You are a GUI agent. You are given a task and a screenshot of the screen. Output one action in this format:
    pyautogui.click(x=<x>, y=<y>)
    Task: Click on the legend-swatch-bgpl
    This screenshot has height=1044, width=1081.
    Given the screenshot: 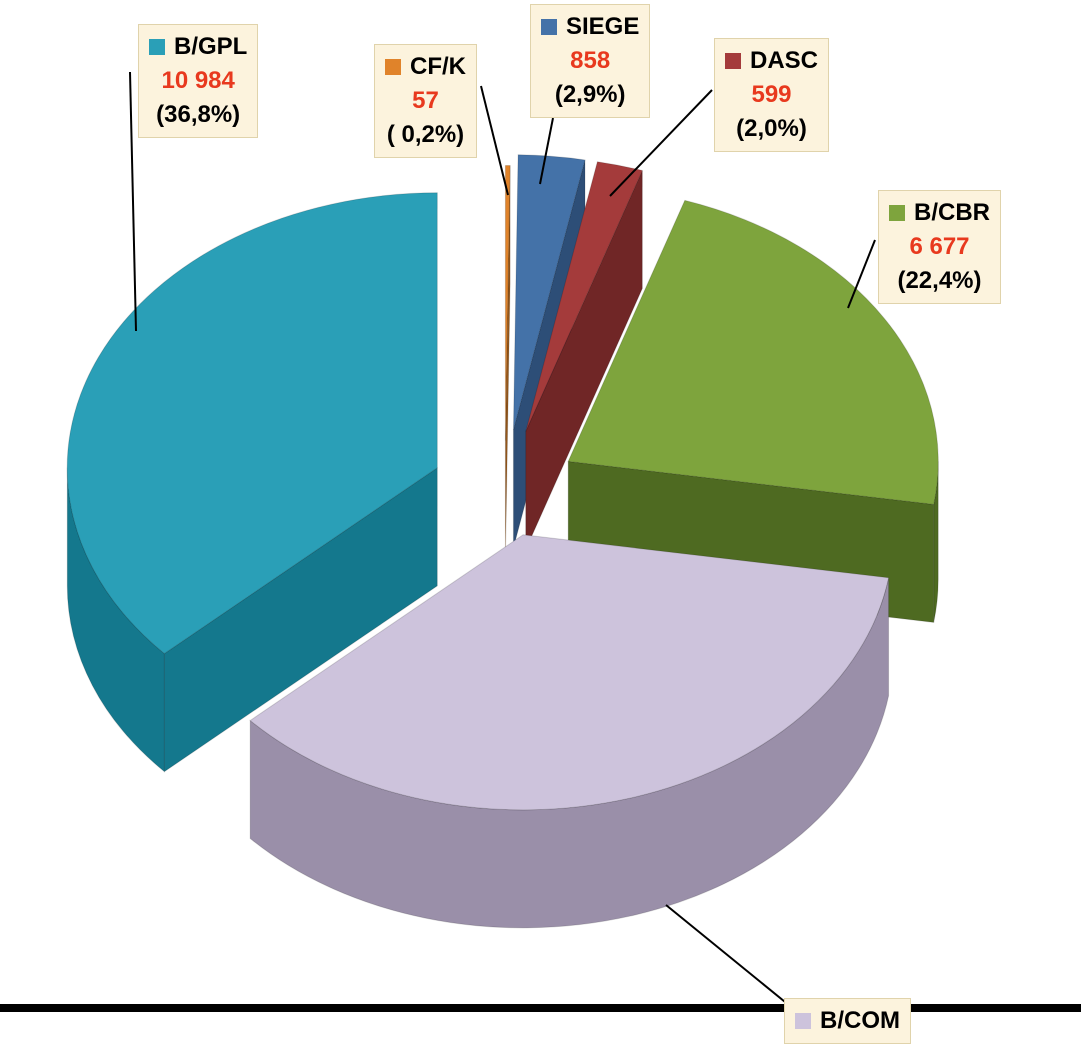 What is the action you would take?
    pyautogui.click(x=157, y=47)
    